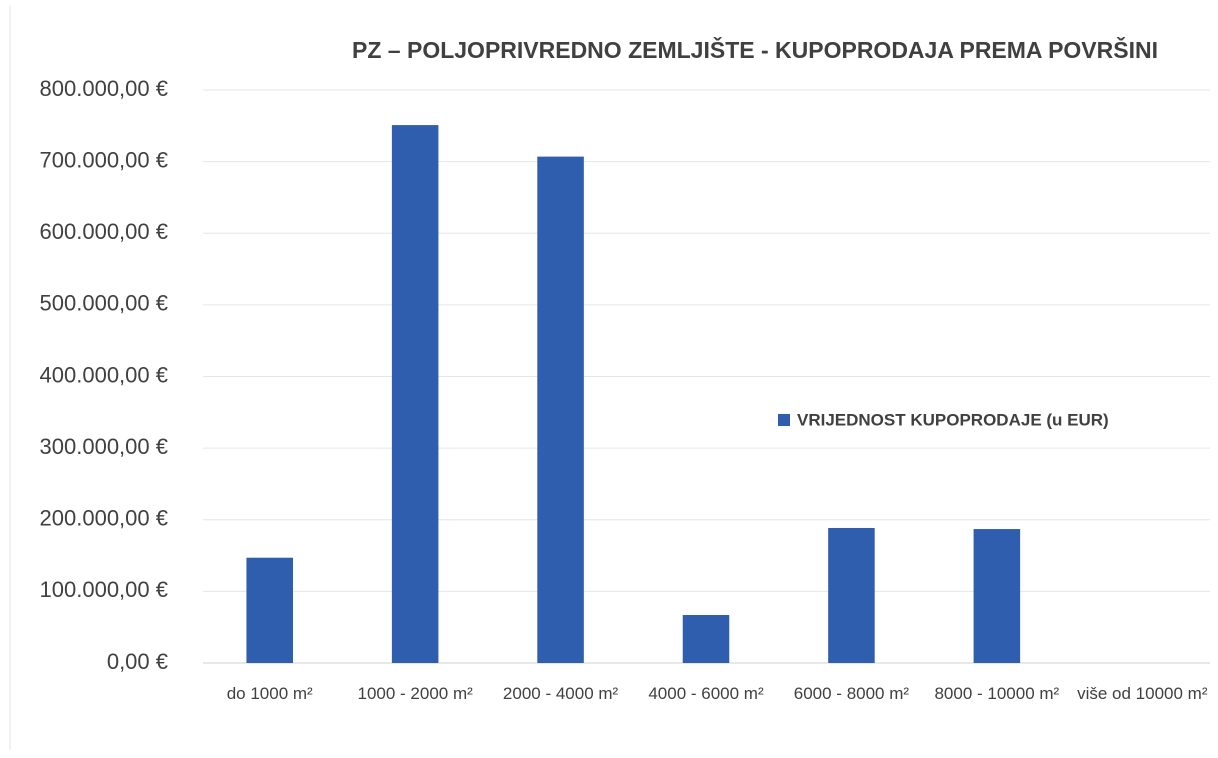 Image resolution: width=1218 pixels, height=758 pixels. Describe the element at coordinates (137, 661) in the screenshot. I see `y-tick-label: 0,00 €` at that location.